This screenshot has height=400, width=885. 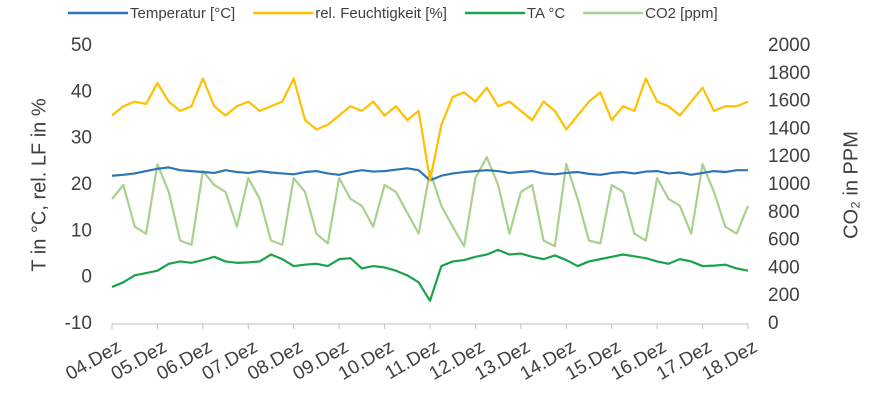 I want to click on y2-tick-label: 1200, so click(x=789, y=156).